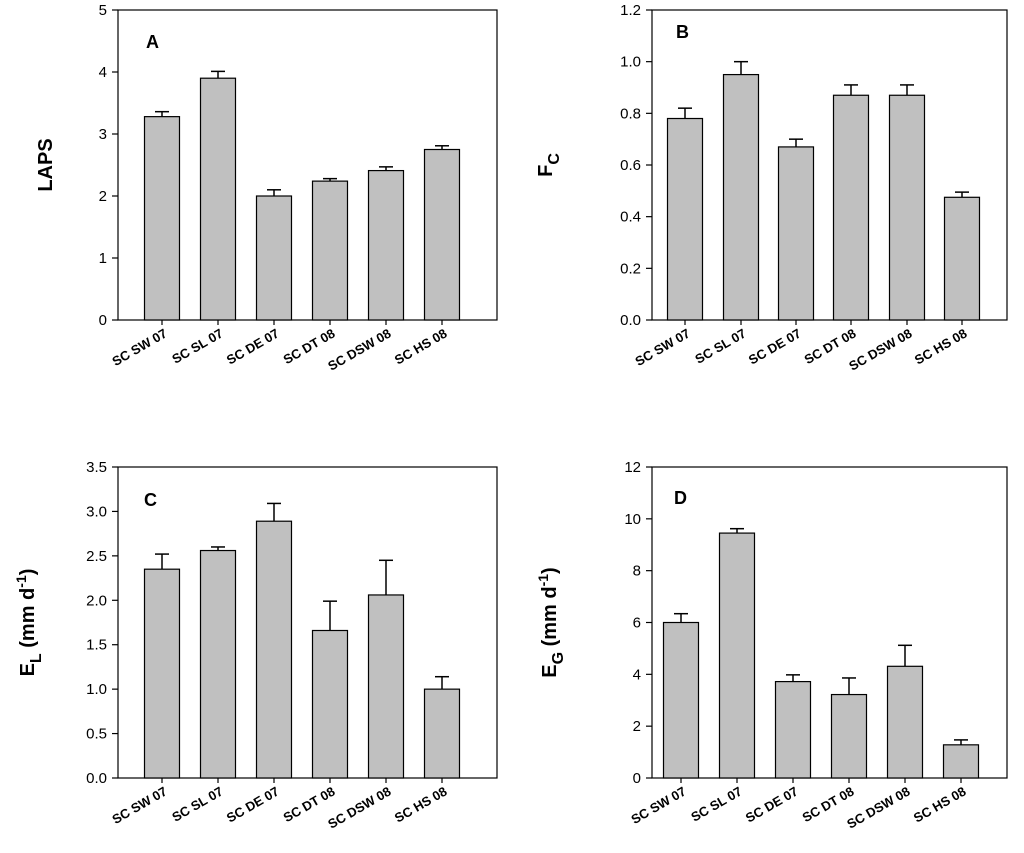 The width and height of the screenshot is (1024, 853). What do you see at coordinates (637, 623) in the screenshot?
I see `y-tick-label: 6` at bounding box center [637, 623].